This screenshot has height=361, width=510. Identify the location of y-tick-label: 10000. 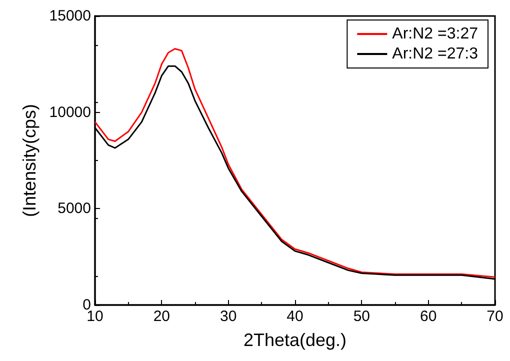
(70, 112).